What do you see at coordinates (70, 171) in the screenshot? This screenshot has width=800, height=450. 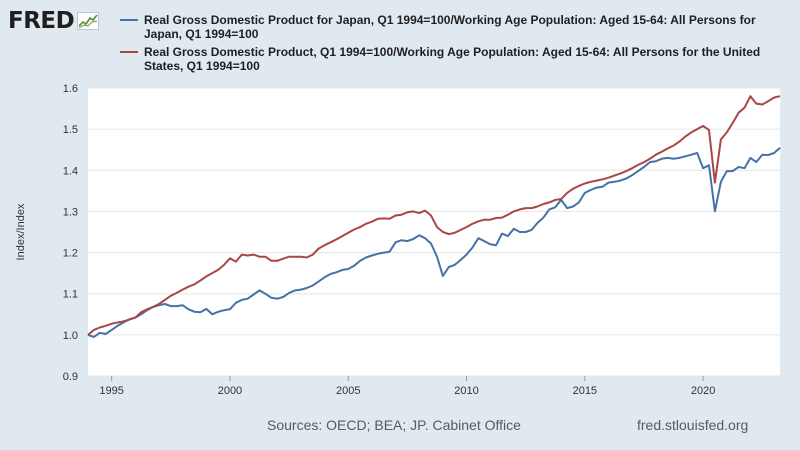 I see `y-tick-label: 1.4` at bounding box center [70, 171].